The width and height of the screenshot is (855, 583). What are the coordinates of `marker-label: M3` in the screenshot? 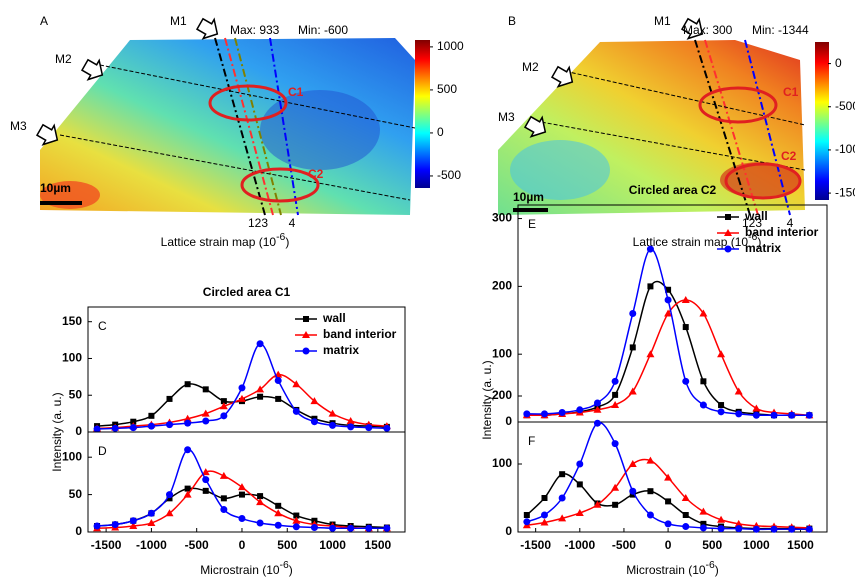 It's located at (18, 126).